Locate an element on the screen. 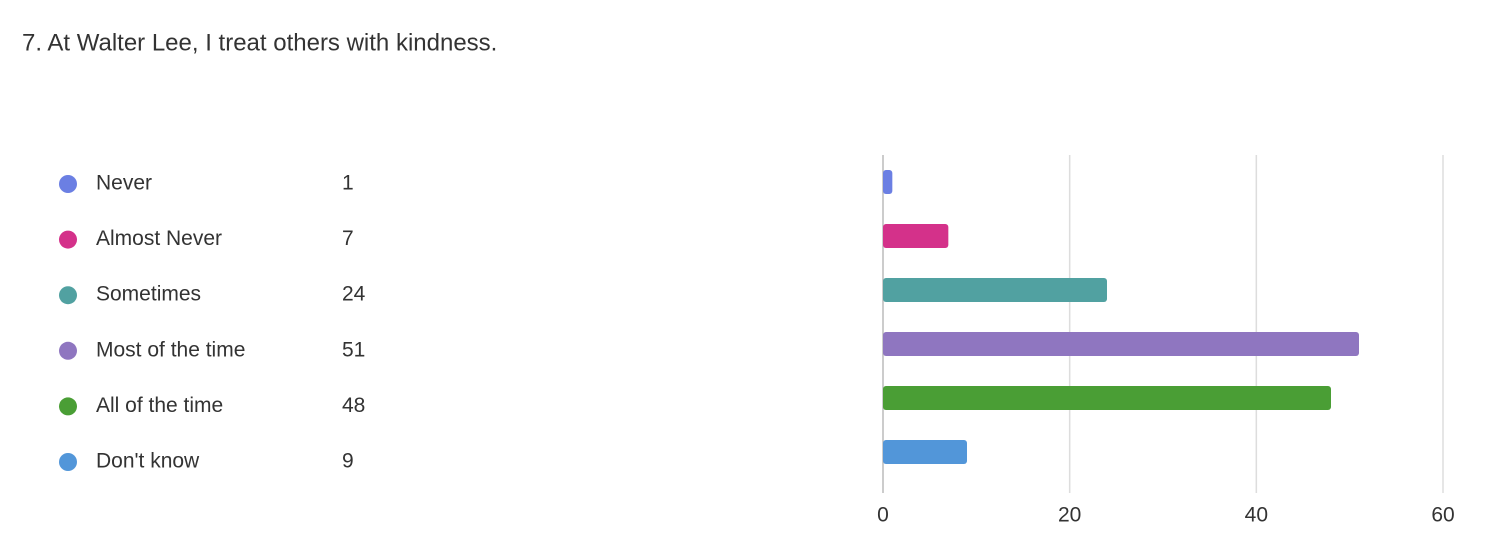 This screenshot has width=1500, height=556. x-tick-label: 0 is located at coordinates (883, 515).